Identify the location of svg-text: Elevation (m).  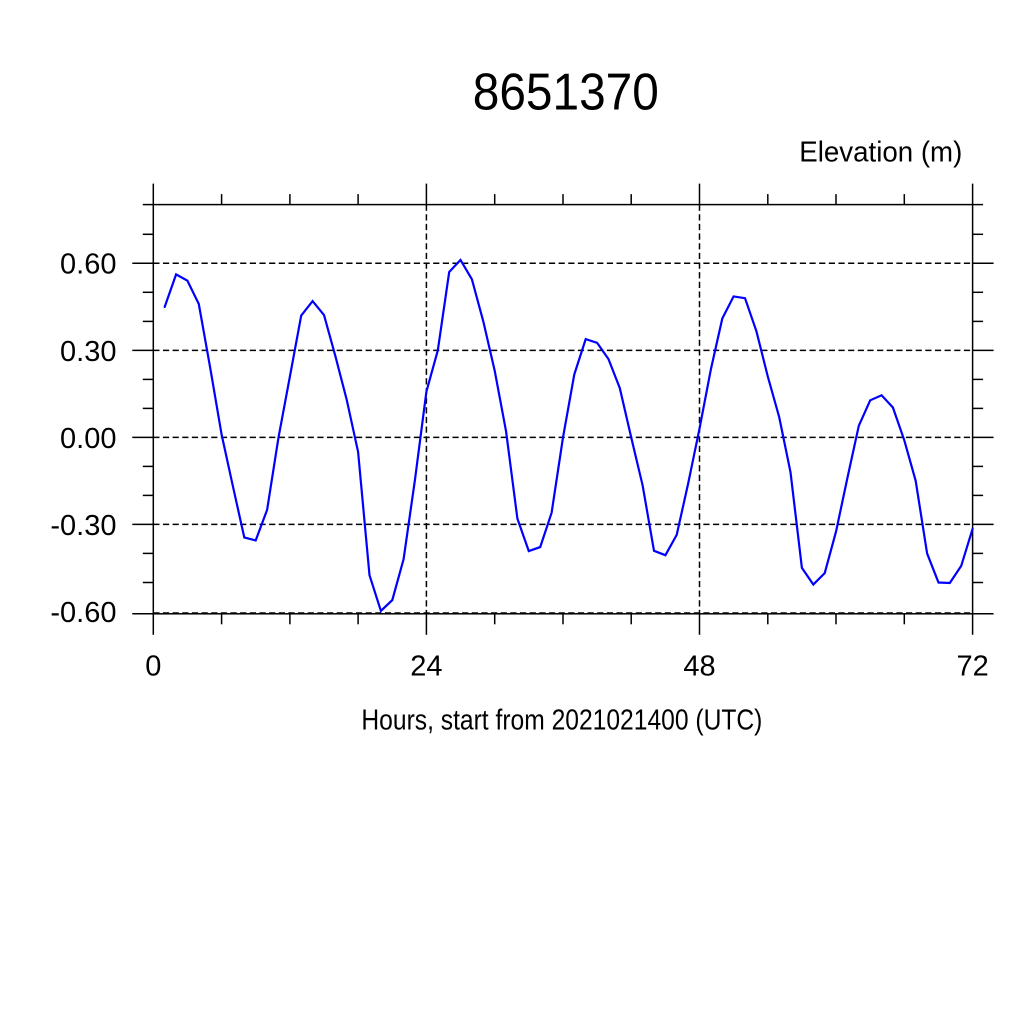
(880, 153).